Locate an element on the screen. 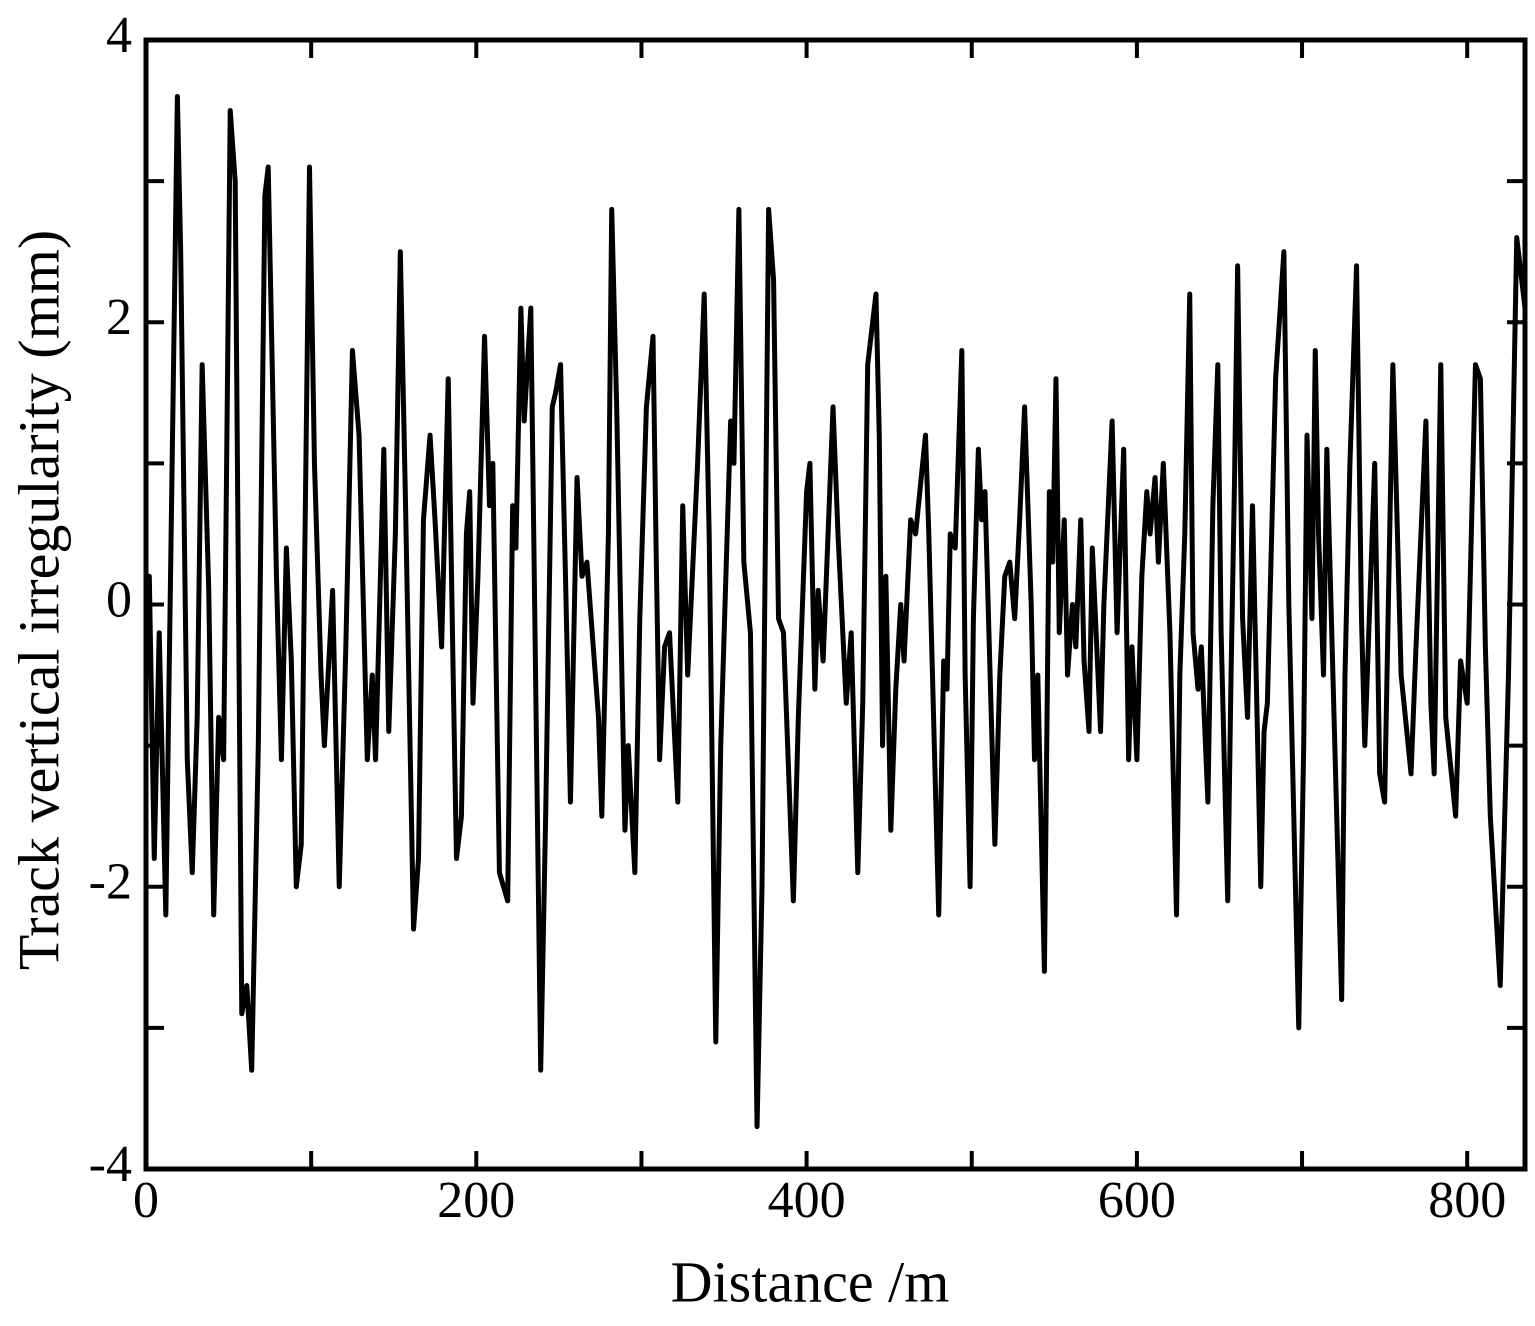 This screenshot has height=1326, width=1535. y-tick-label: 0 is located at coordinates (119, 599).